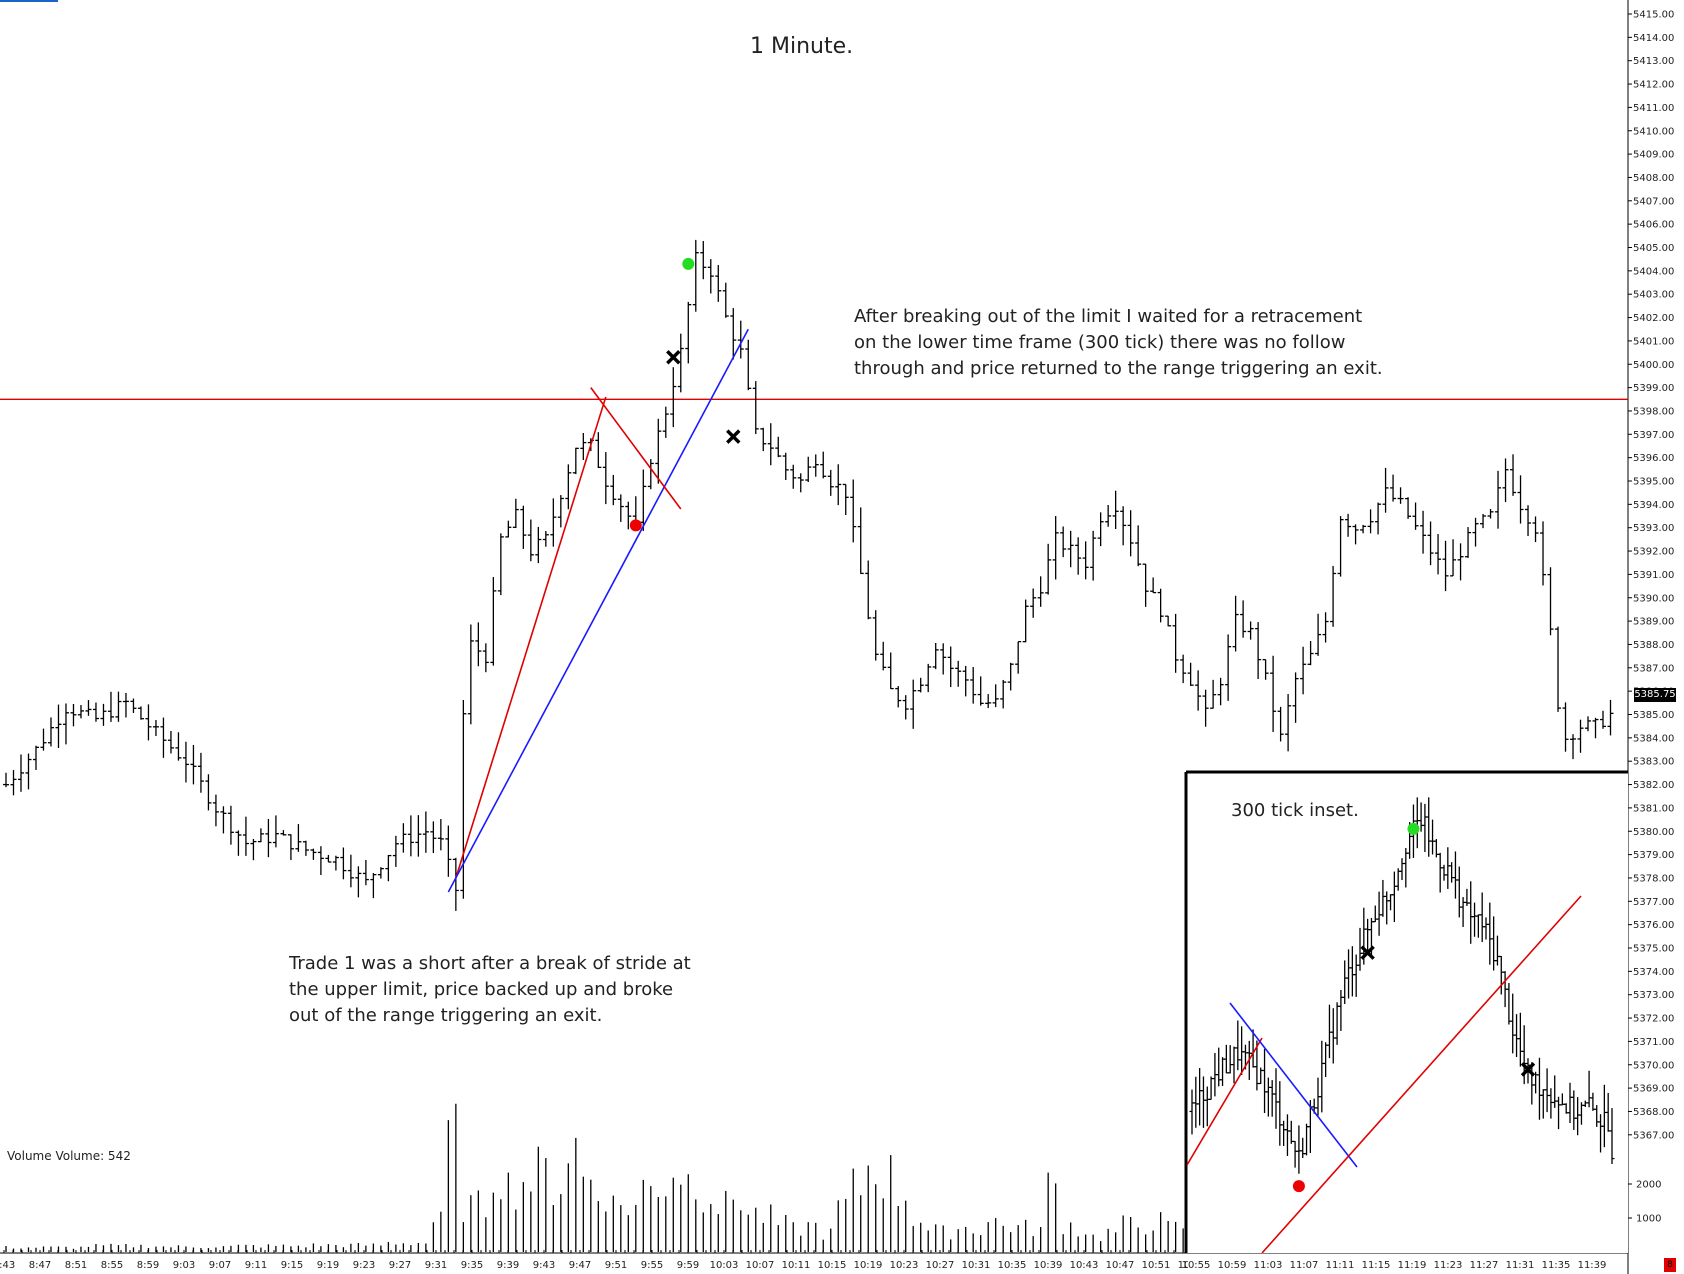  Describe the element at coordinates (1653, 1019) in the screenshot. I see `price-label: 5372.00` at that location.